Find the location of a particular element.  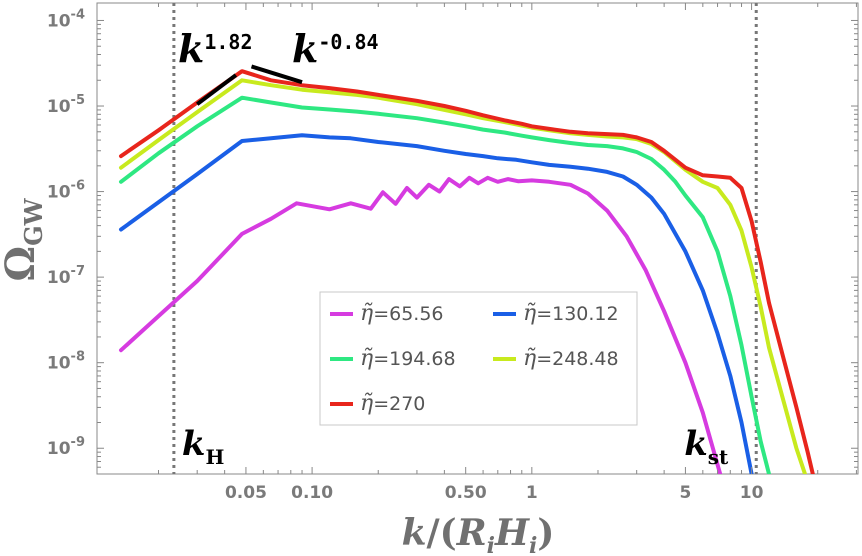

y-tick-label: 10⁻⁵ is located at coordinates (66, 105).